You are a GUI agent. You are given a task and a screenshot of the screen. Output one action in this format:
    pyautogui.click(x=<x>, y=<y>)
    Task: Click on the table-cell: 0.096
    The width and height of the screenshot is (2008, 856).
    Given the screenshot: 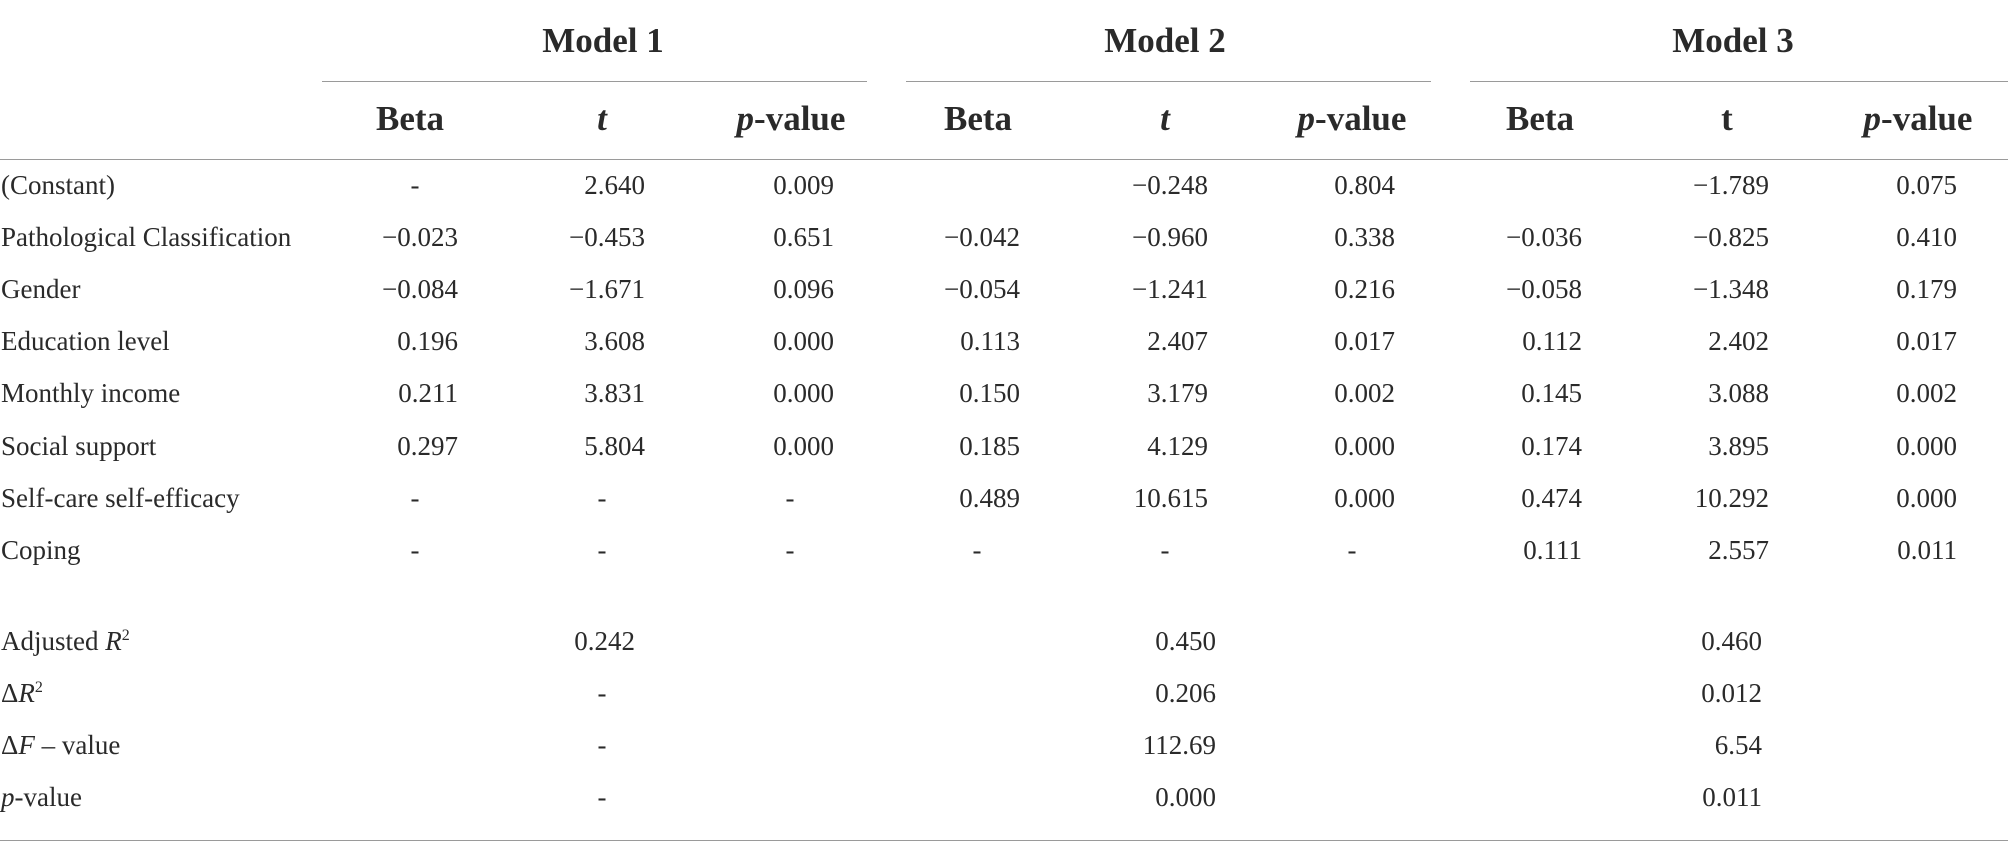 What is the action you would take?
    pyautogui.click(x=803, y=289)
    